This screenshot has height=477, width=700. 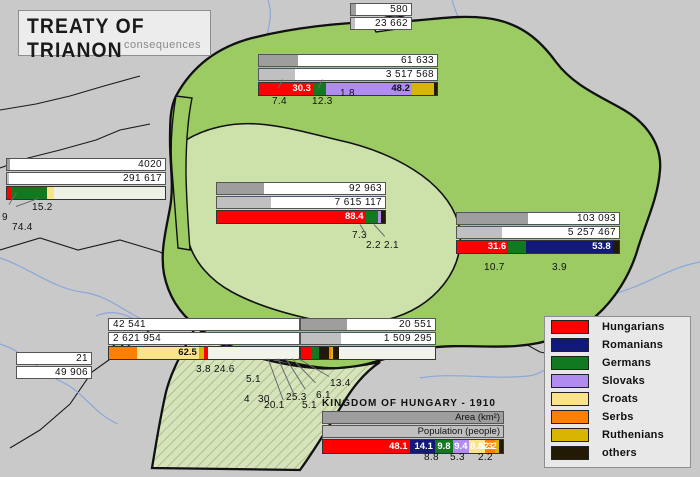 I want to click on bar-segment-label: 31.6, so click(x=497, y=246).